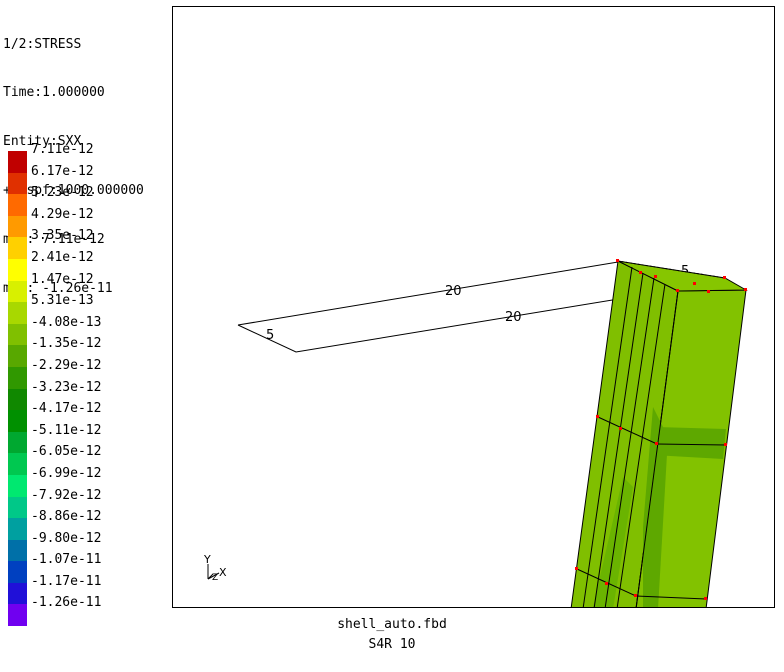 The image size is (784, 672). Describe the element at coordinates (66, 344) in the screenshot. I see `legend-label: -1.35e-12` at that location.